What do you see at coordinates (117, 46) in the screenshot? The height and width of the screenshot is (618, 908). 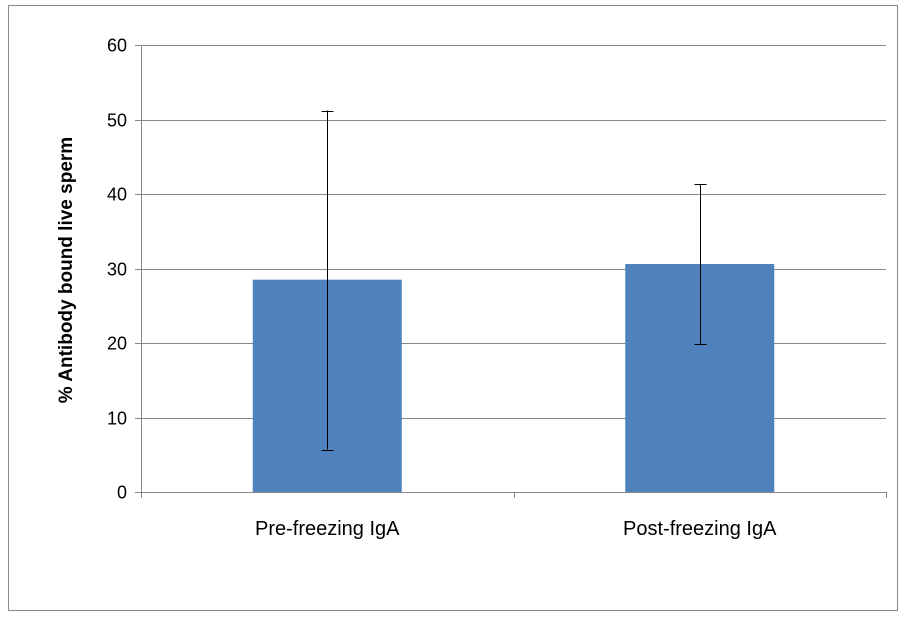 I see `y-tick-label: 60` at bounding box center [117, 46].